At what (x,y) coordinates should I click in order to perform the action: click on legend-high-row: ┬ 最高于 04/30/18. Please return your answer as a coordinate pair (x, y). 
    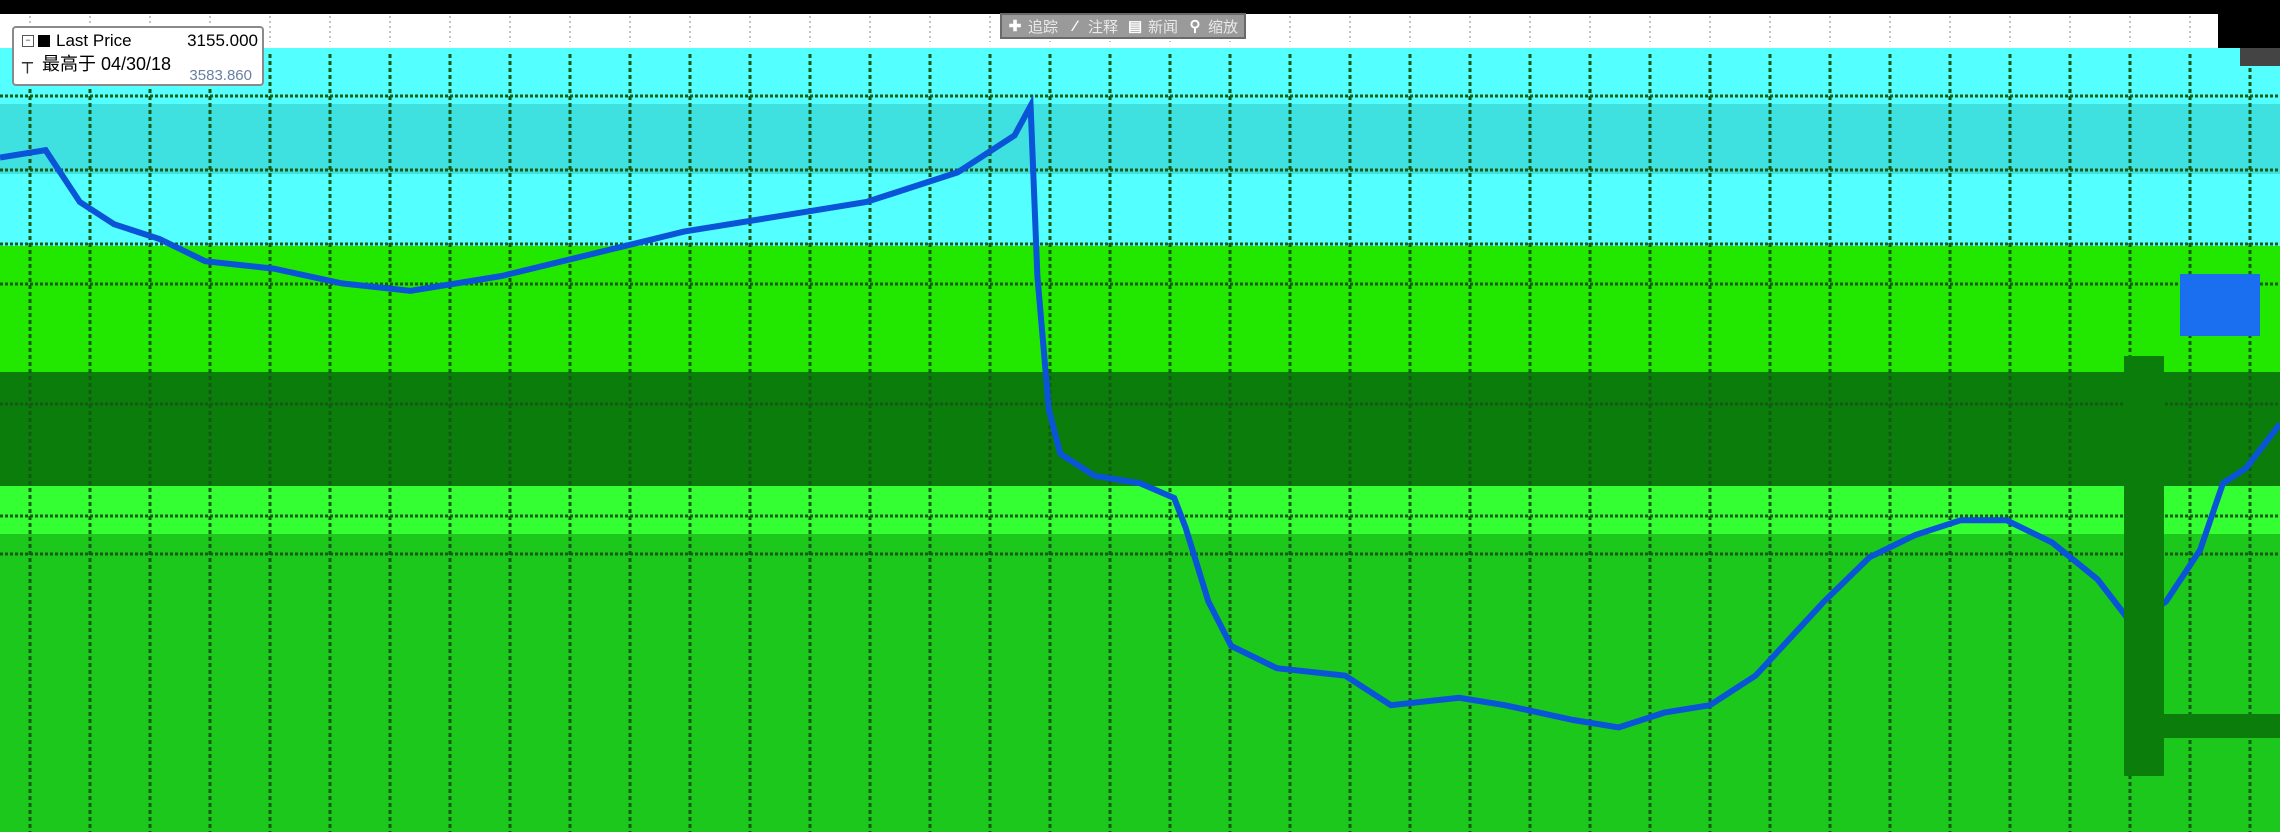
    Looking at the image, I should click on (142, 63).